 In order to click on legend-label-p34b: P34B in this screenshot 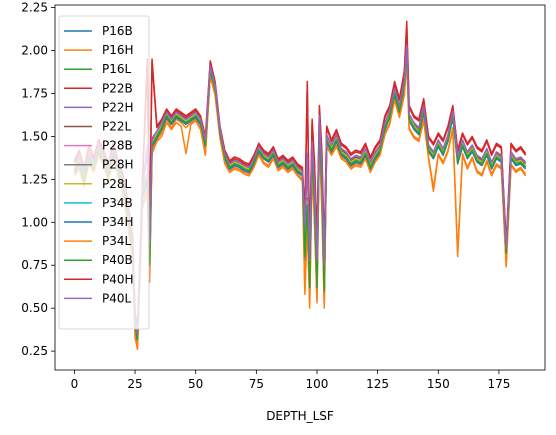, I will do `click(117, 203)`.